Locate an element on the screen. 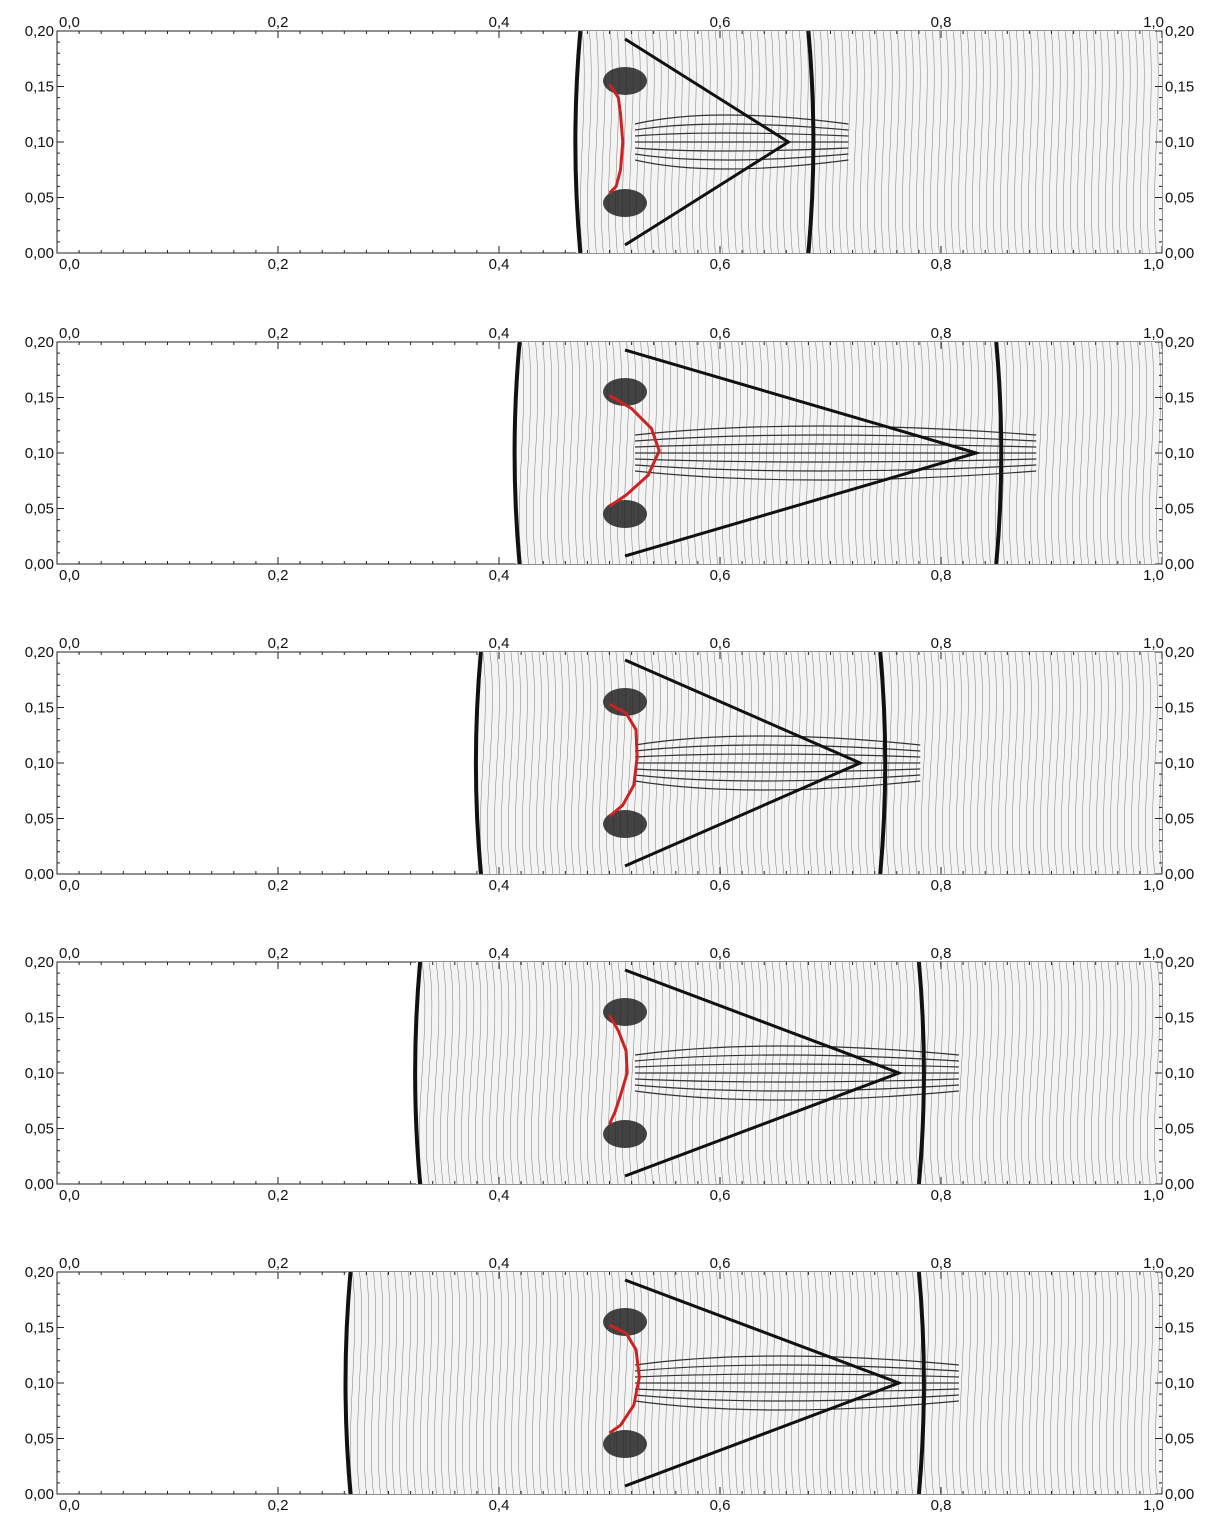 This screenshot has height=1524, width=1217. x-tick-label-top: 0,6 is located at coordinates (720, 333).